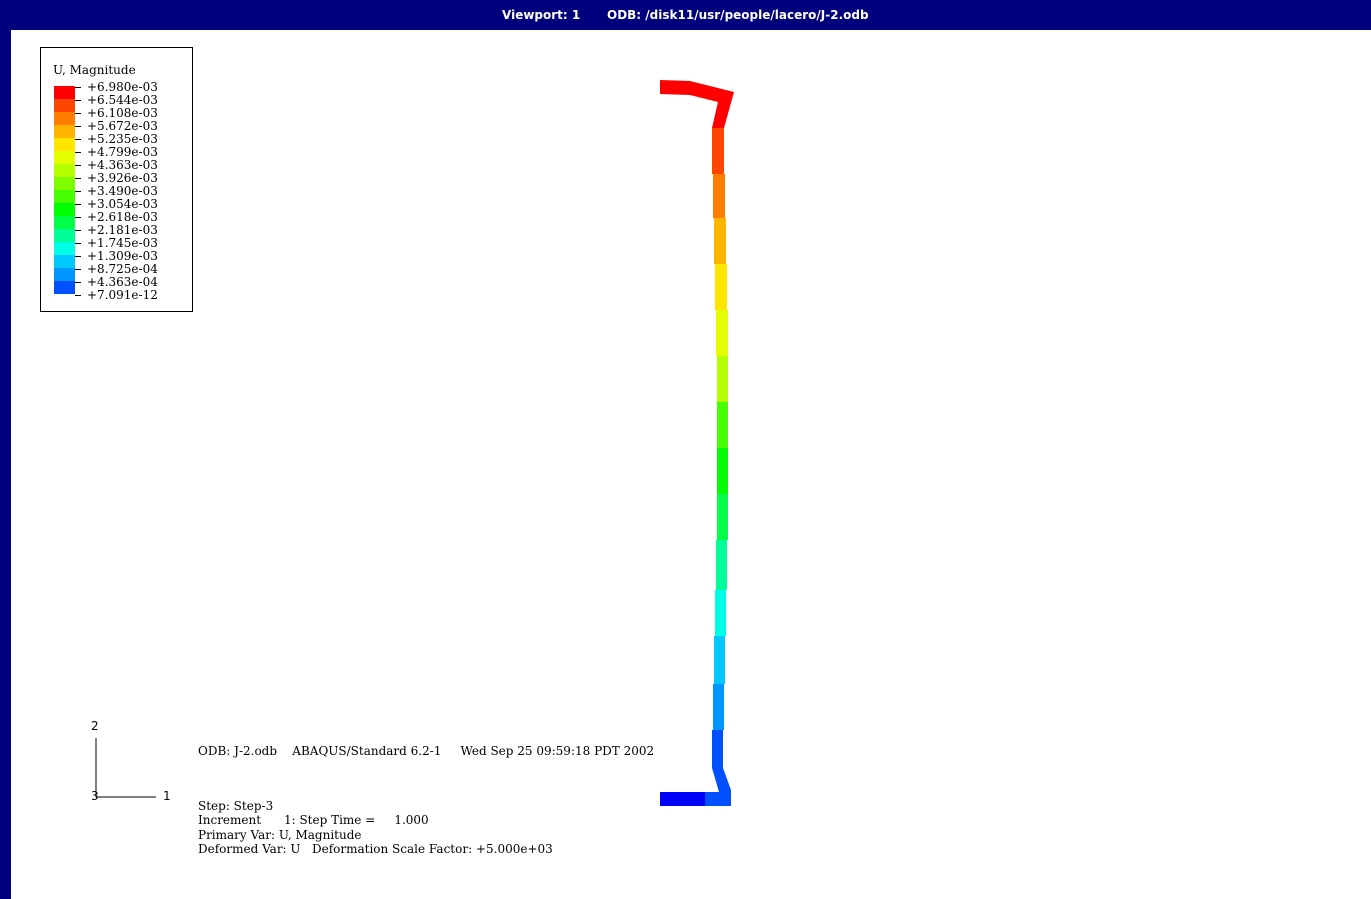  Describe the element at coordinates (122, 230) in the screenshot. I see `legend-label: +2.181e-03` at that location.